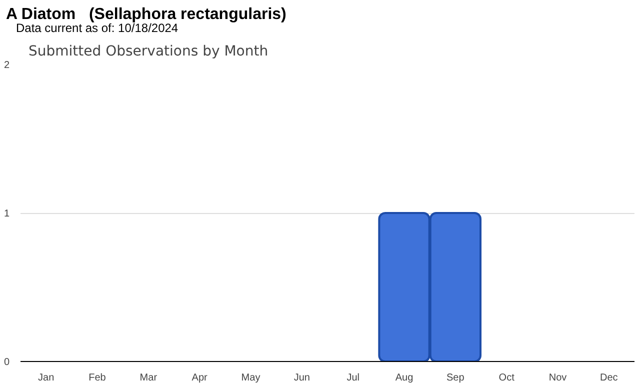 Image resolution: width=640 pixels, height=390 pixels. Describe the element at coordinates (353, 378) in the screenshot. I see `x-tick-label: Jul` at that location.